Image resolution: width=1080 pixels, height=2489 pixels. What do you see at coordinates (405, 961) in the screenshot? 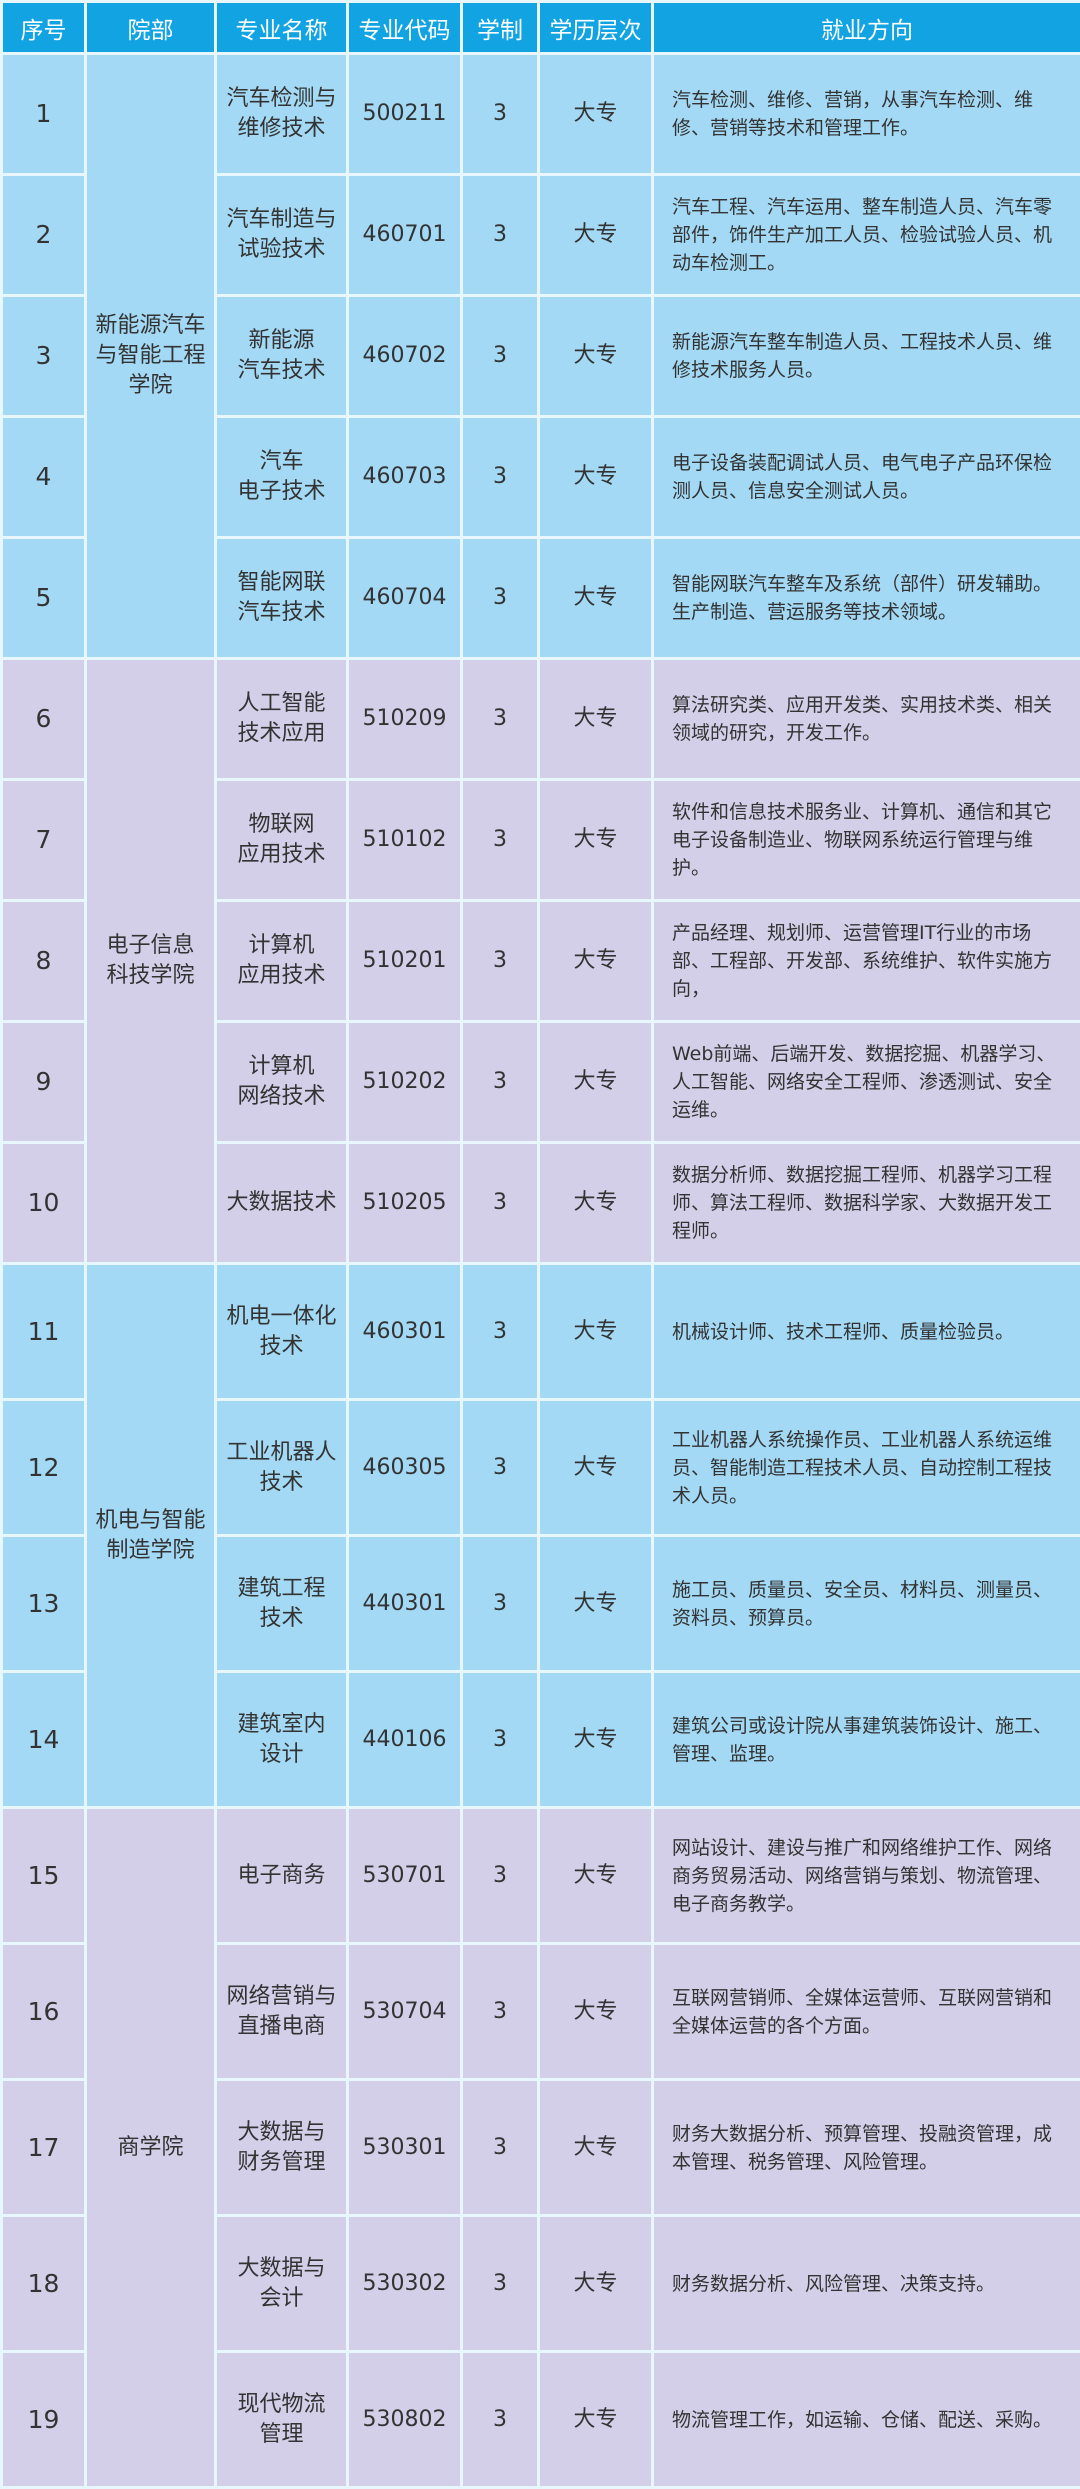
I see `major-code: 510201` at bounding box center [405, 961].